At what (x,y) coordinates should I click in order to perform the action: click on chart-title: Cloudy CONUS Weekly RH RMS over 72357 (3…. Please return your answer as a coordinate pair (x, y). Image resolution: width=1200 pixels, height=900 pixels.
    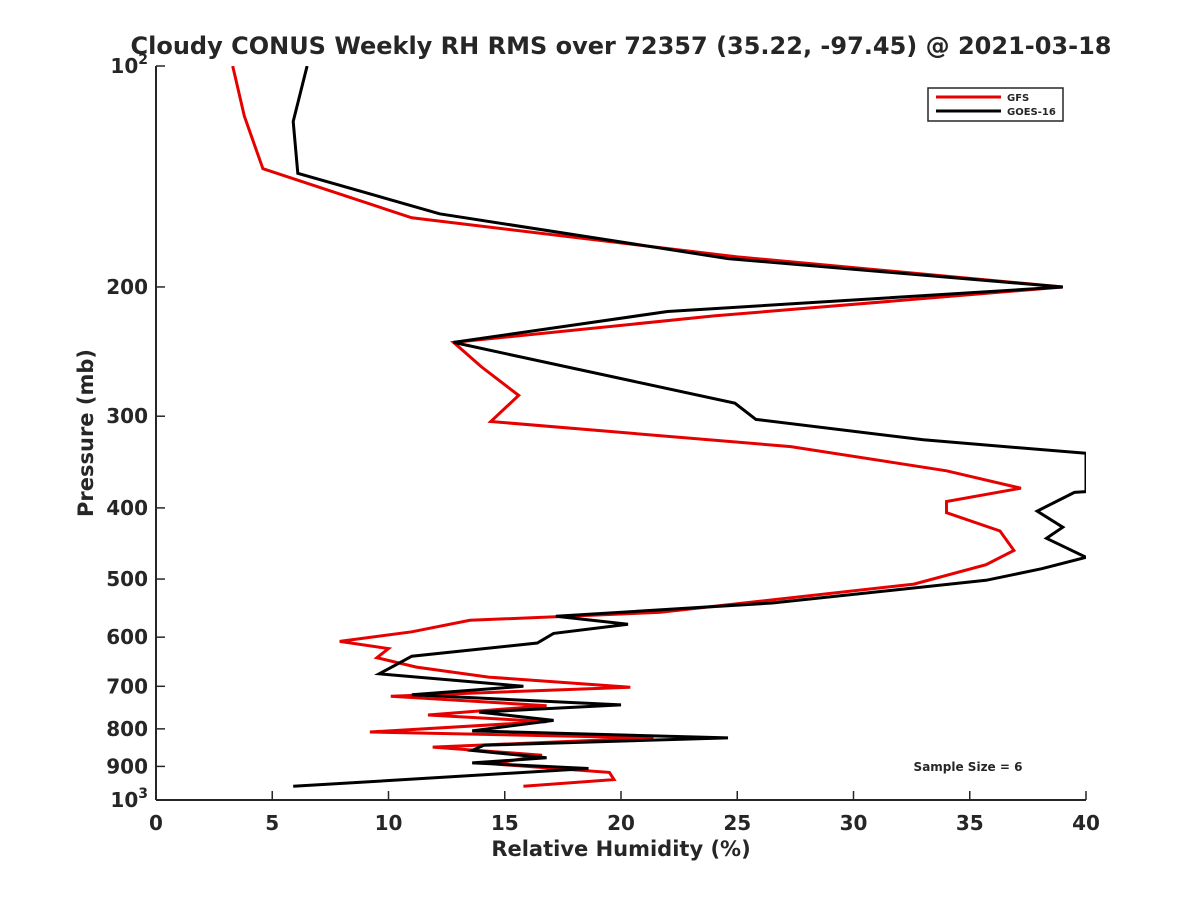
    Looking at the image, I should click on (621, 46).